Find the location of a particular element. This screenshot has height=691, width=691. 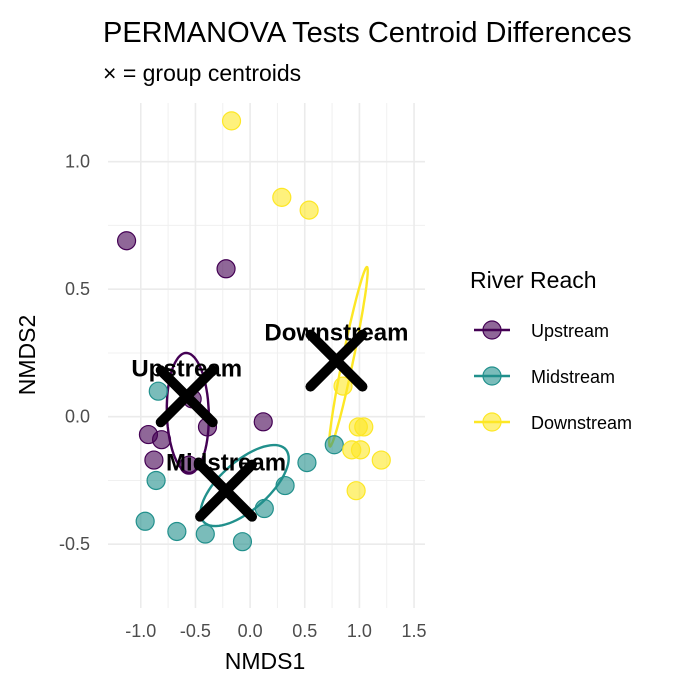

x-axis-title: NMDS1 is located at coordinates (265, 661).